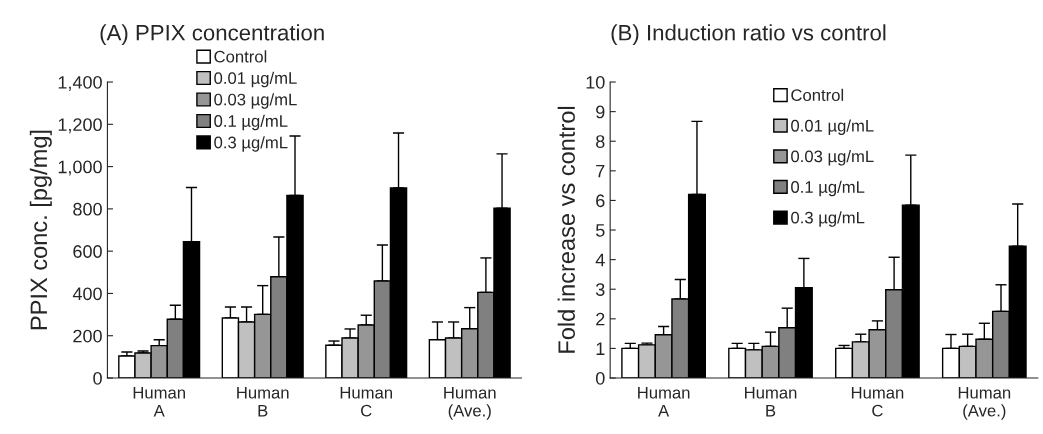  What do you see at coordinates (80, 168) in the screenshot?
I see `y-tick-label: 1,000` at bounding box center [80, 168].